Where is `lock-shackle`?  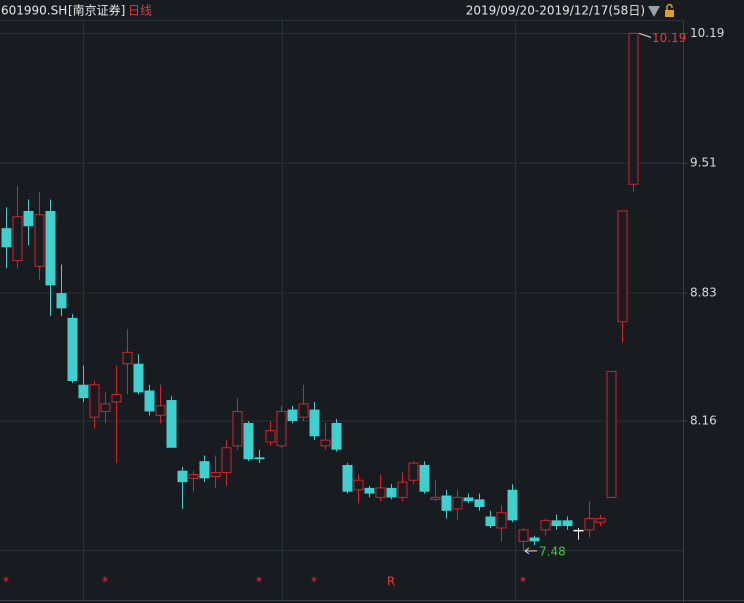 lock-shackle is located at coordinates (669, 6).